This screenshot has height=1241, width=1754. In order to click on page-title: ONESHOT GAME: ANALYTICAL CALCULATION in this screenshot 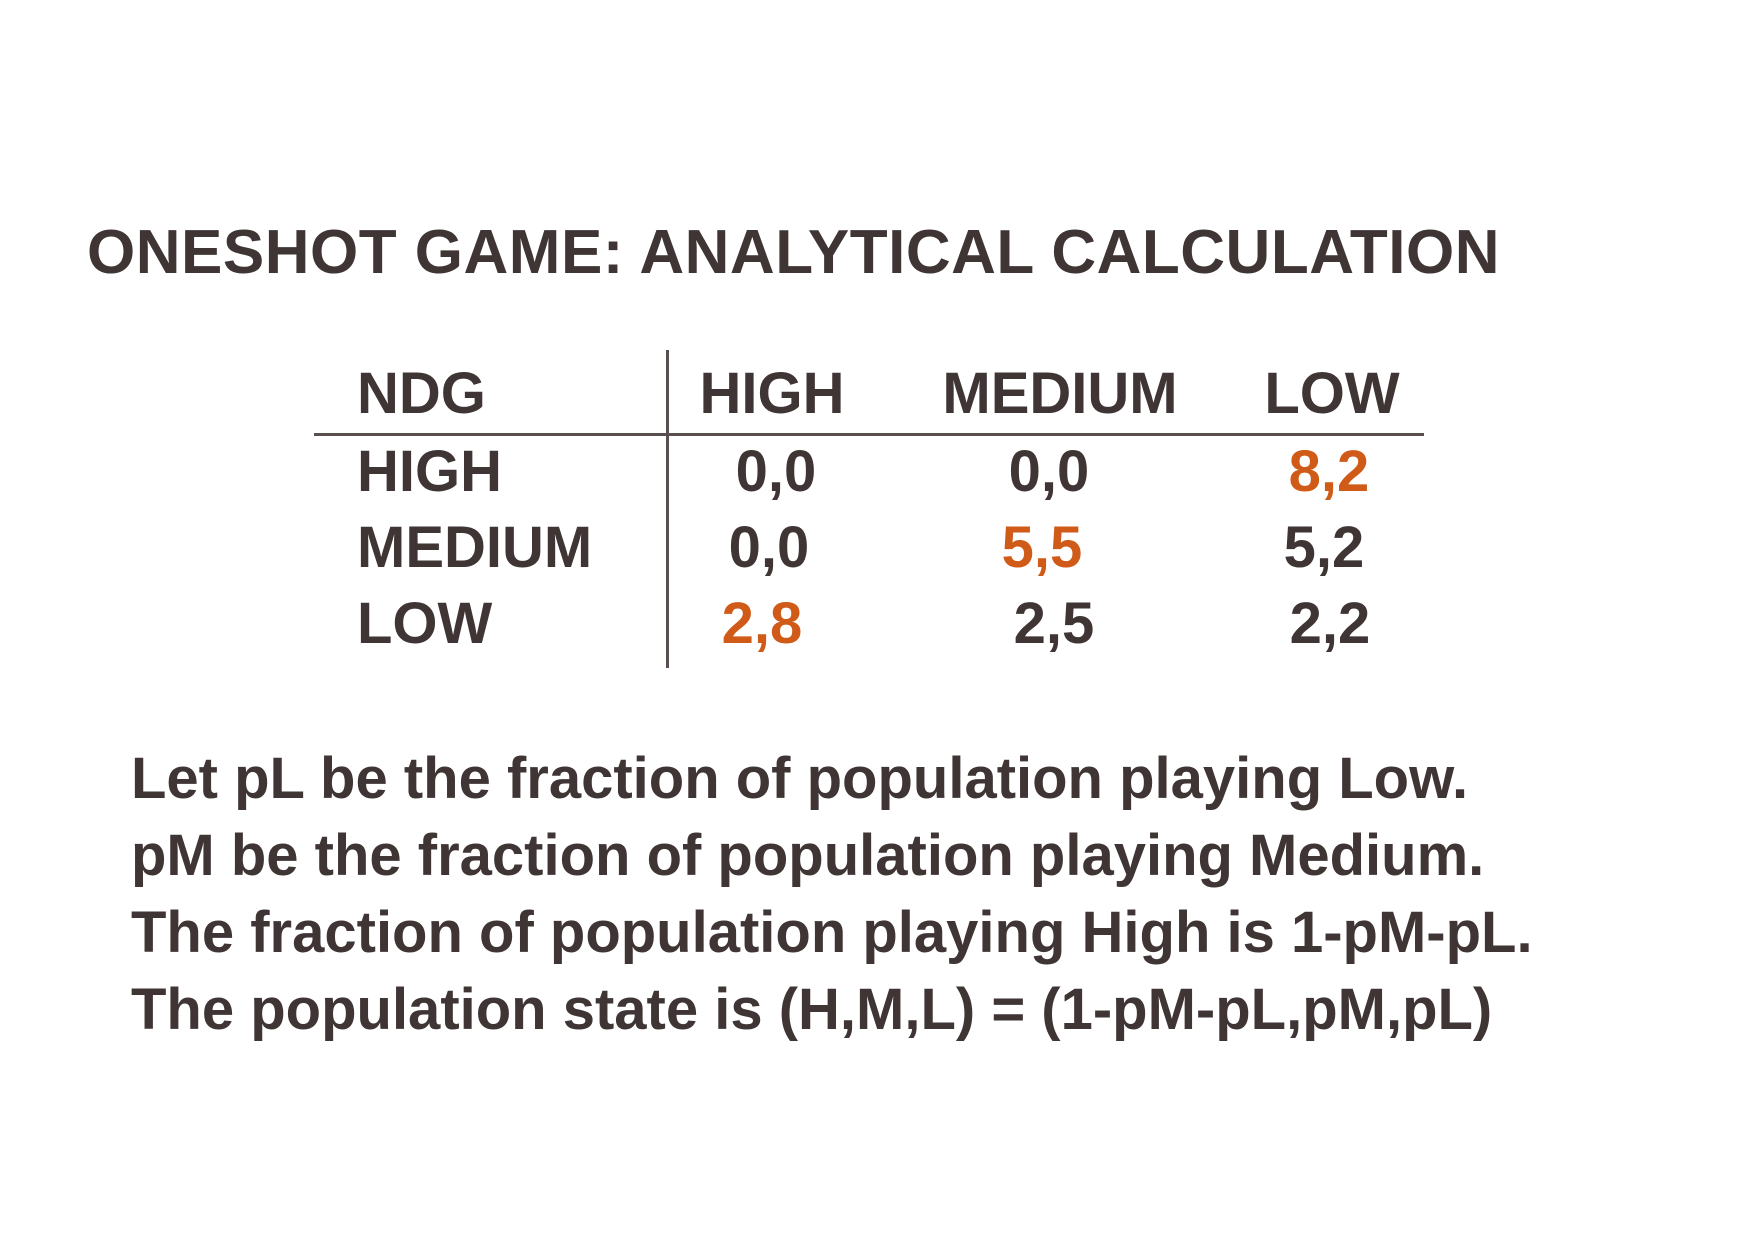, I will do `click(793, 252)`.